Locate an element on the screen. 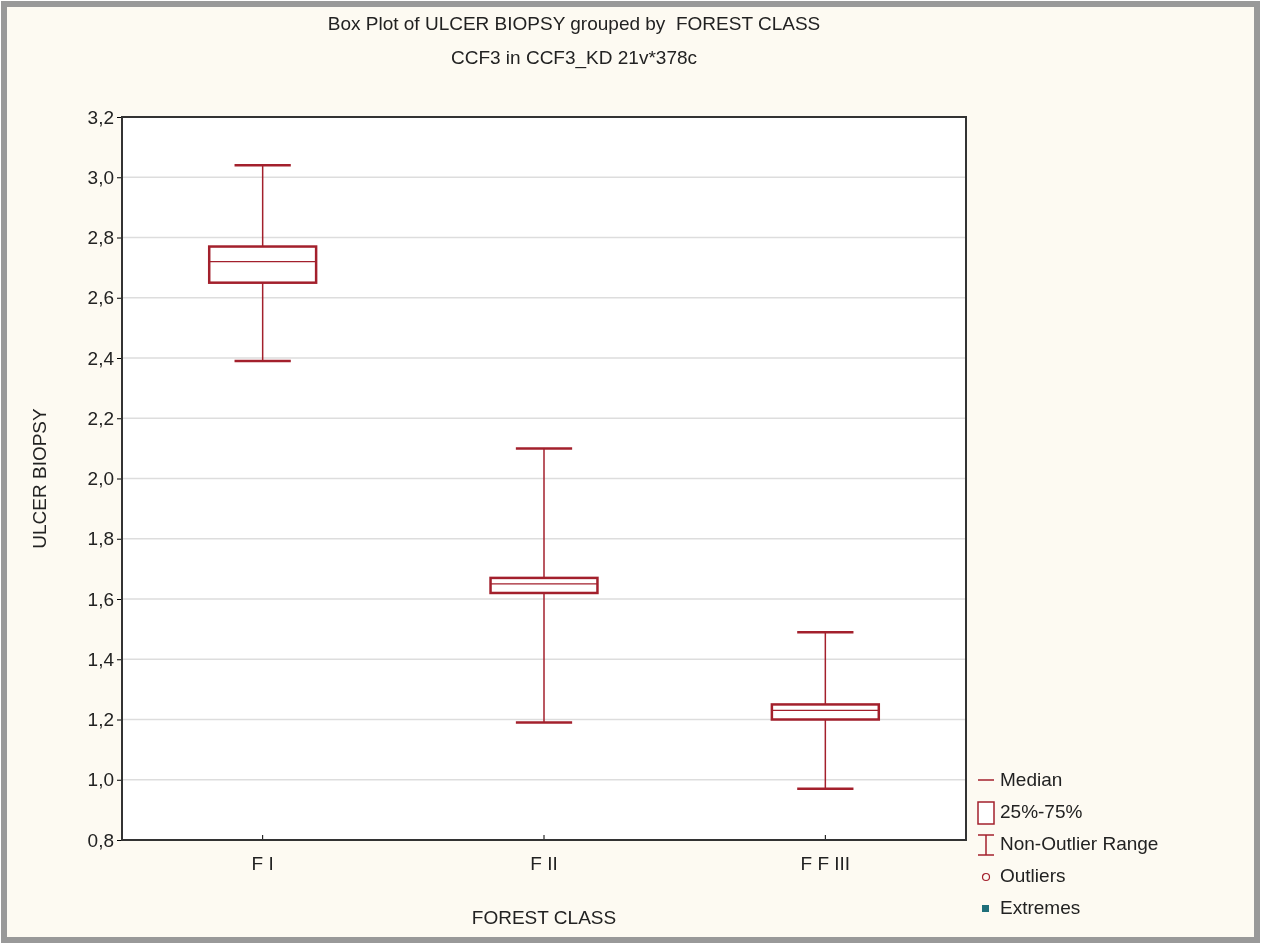  x-tick-label: F F III is located at coordinates (825, 863).